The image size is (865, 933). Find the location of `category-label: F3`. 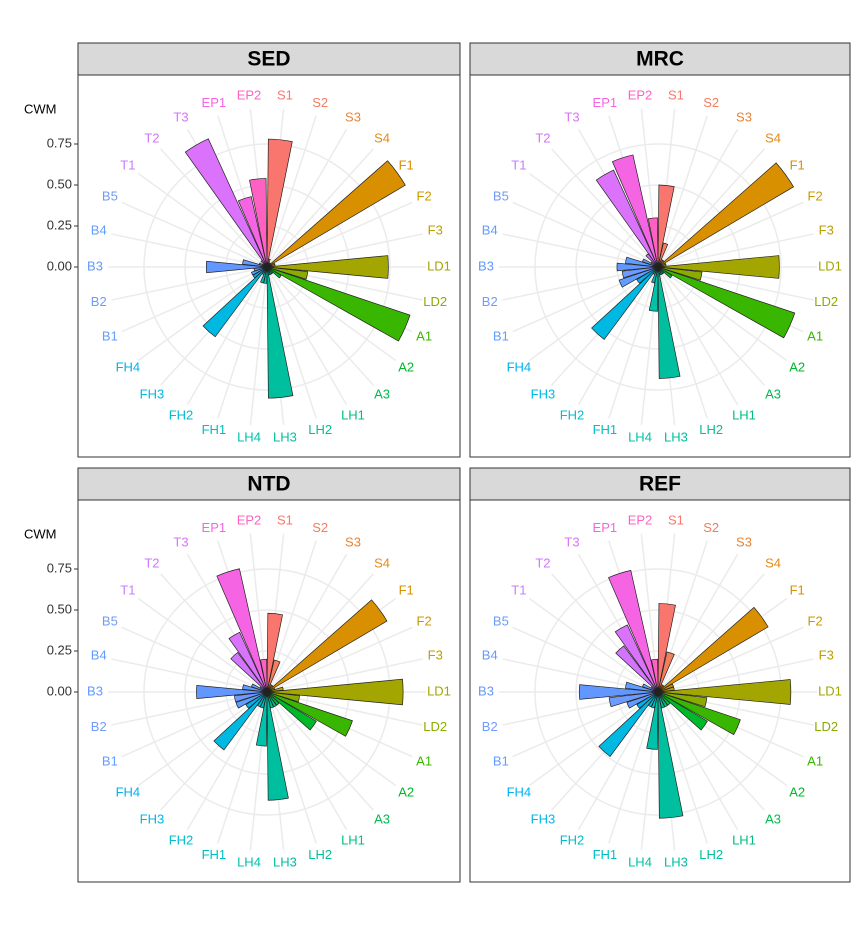

category-label: F3 is located at coordinates (435, 655).